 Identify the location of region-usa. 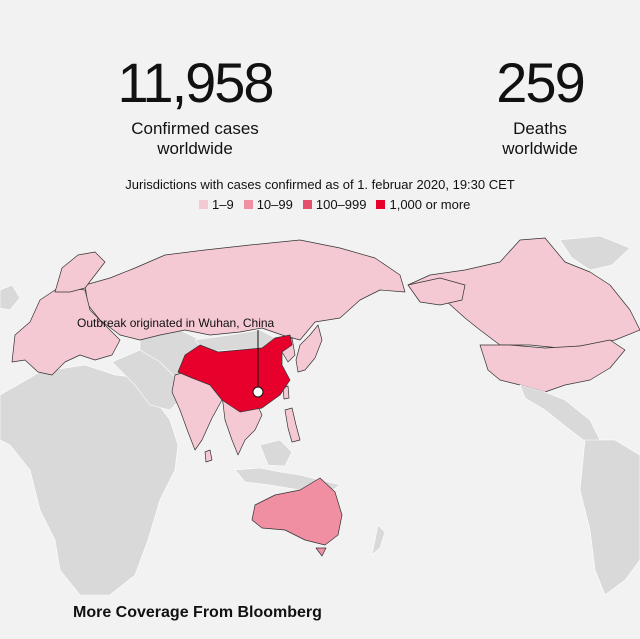
(552, 366).